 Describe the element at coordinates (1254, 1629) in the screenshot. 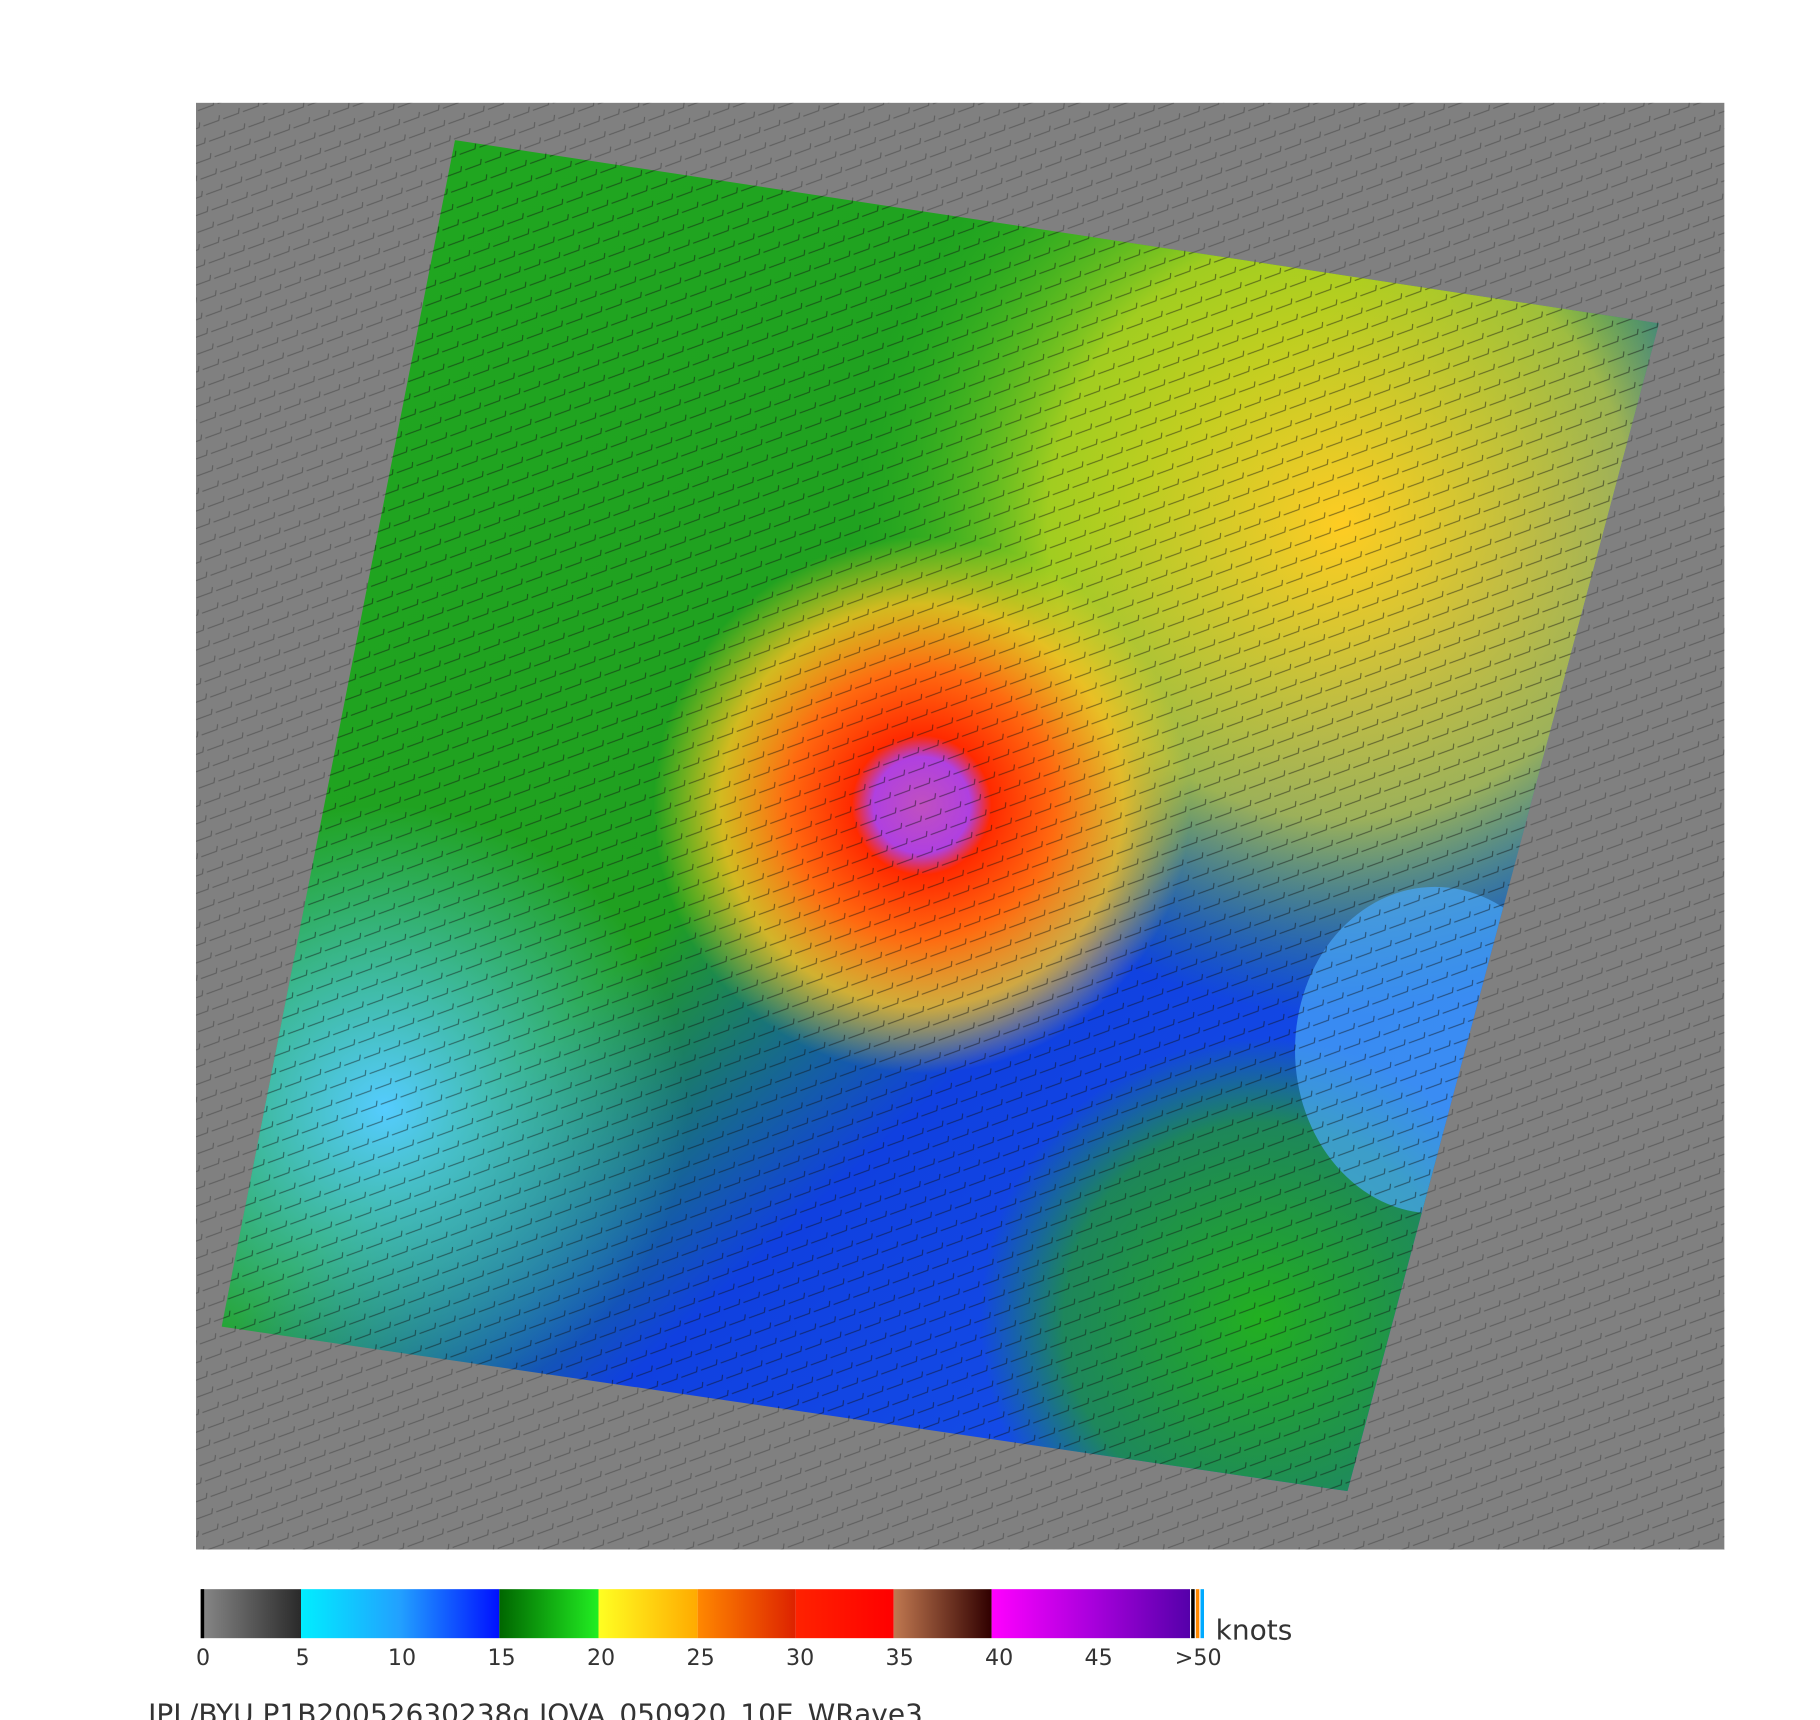

I see `colorbar-unit: knots` at that location.